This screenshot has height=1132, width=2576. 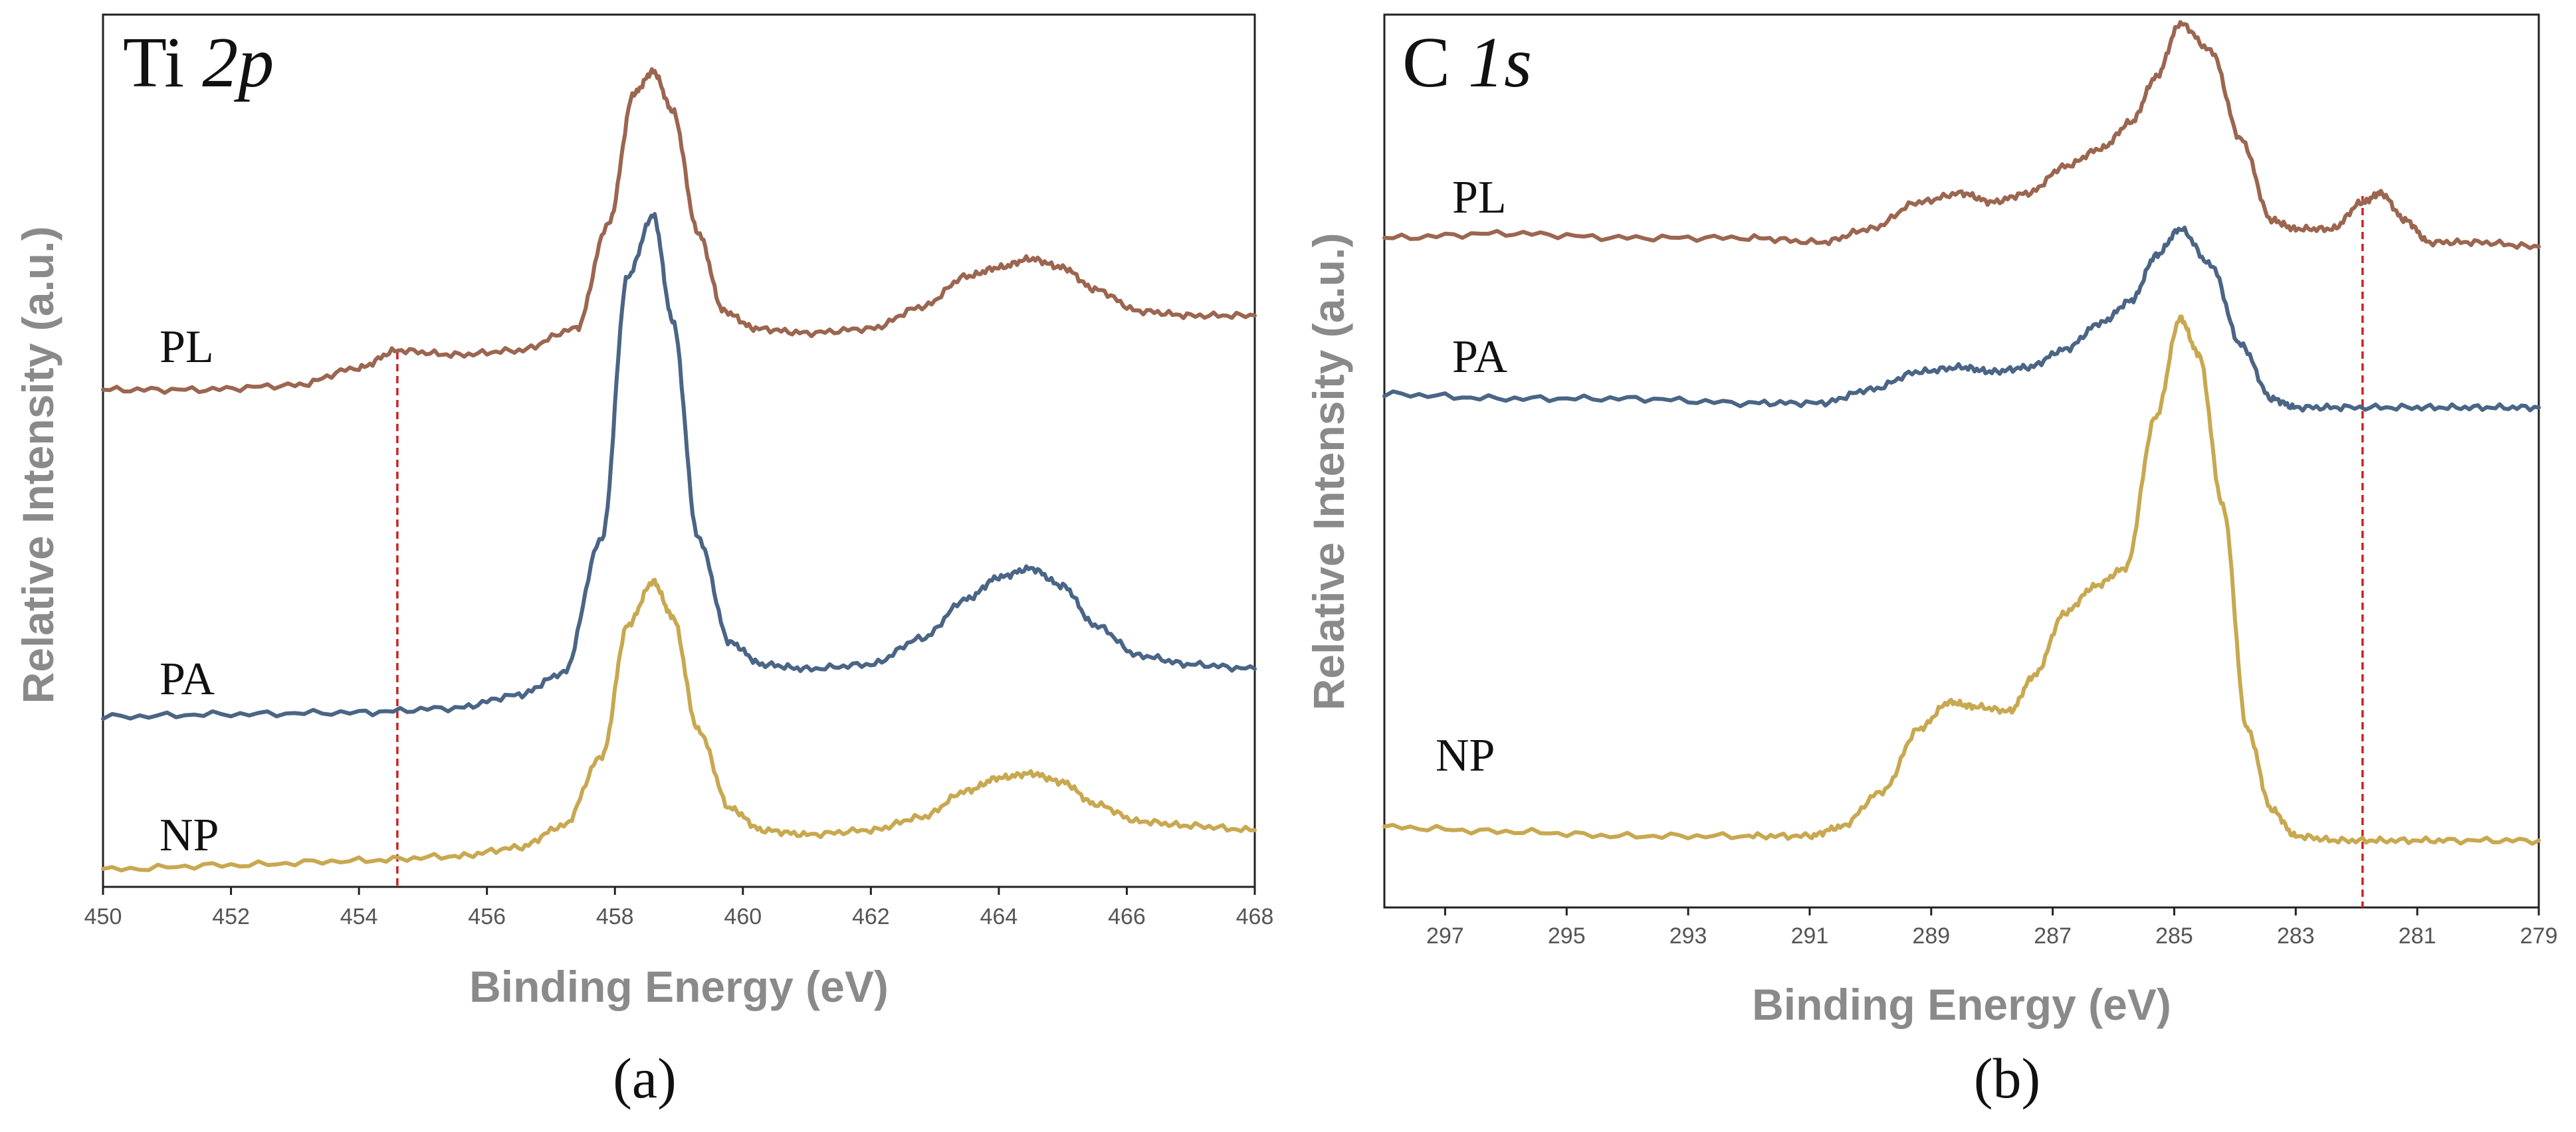 What do you see at coordinates (2007, 1078) in the screenshot?
I see `panel-caption: (b)` at bounding box center [2007, 1078].